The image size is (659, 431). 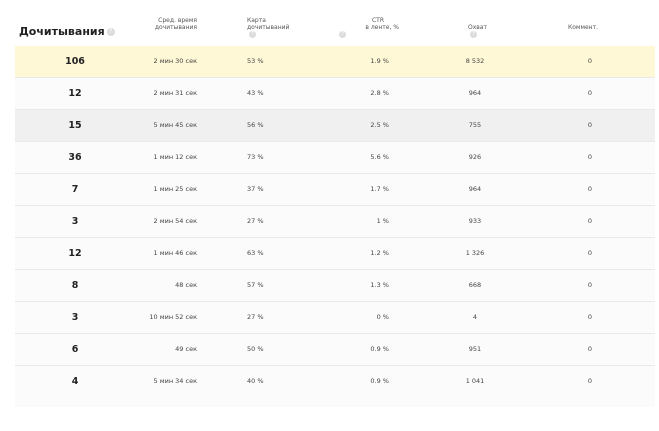 I want to click on table-row: 3 2 мин 54 сек 27 % 1 % 933 0, so click(x=335, y=222).